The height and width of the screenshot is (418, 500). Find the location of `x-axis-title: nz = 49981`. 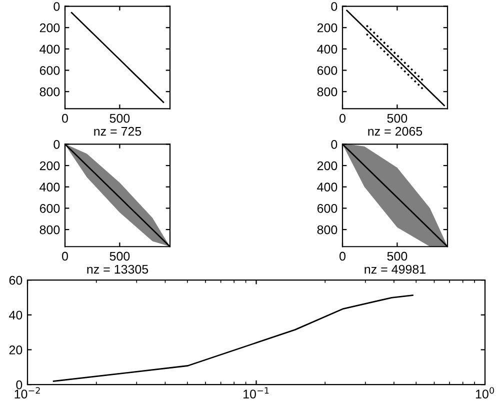

x-axis-title: nz = 49981 is located at coordinates (395, 269).